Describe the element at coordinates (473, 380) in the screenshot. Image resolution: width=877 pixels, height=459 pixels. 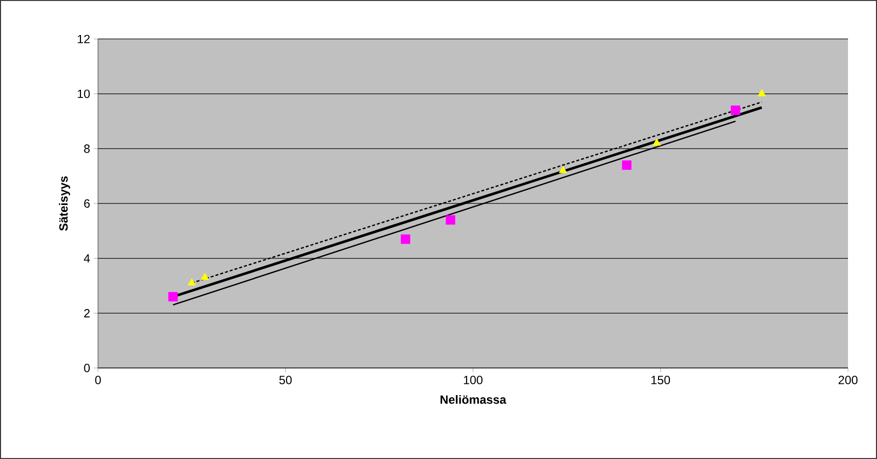
I see `x-tick-label: 100` at that location.